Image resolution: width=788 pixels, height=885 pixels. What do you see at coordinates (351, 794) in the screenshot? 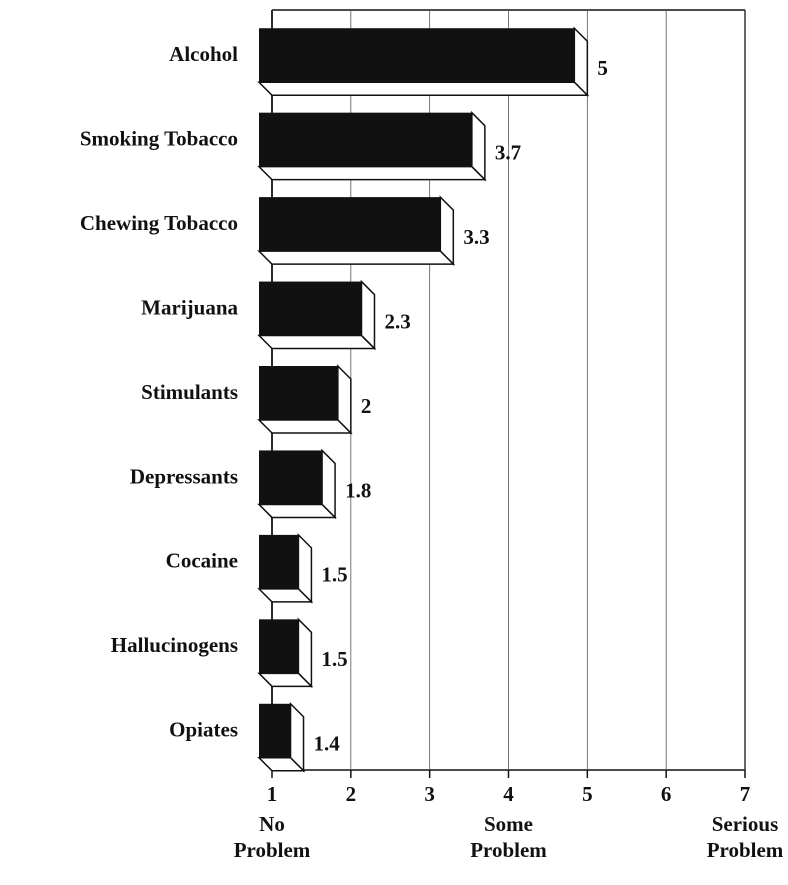
I see `x-tick-label: 2` at bounding box center [351, 794].